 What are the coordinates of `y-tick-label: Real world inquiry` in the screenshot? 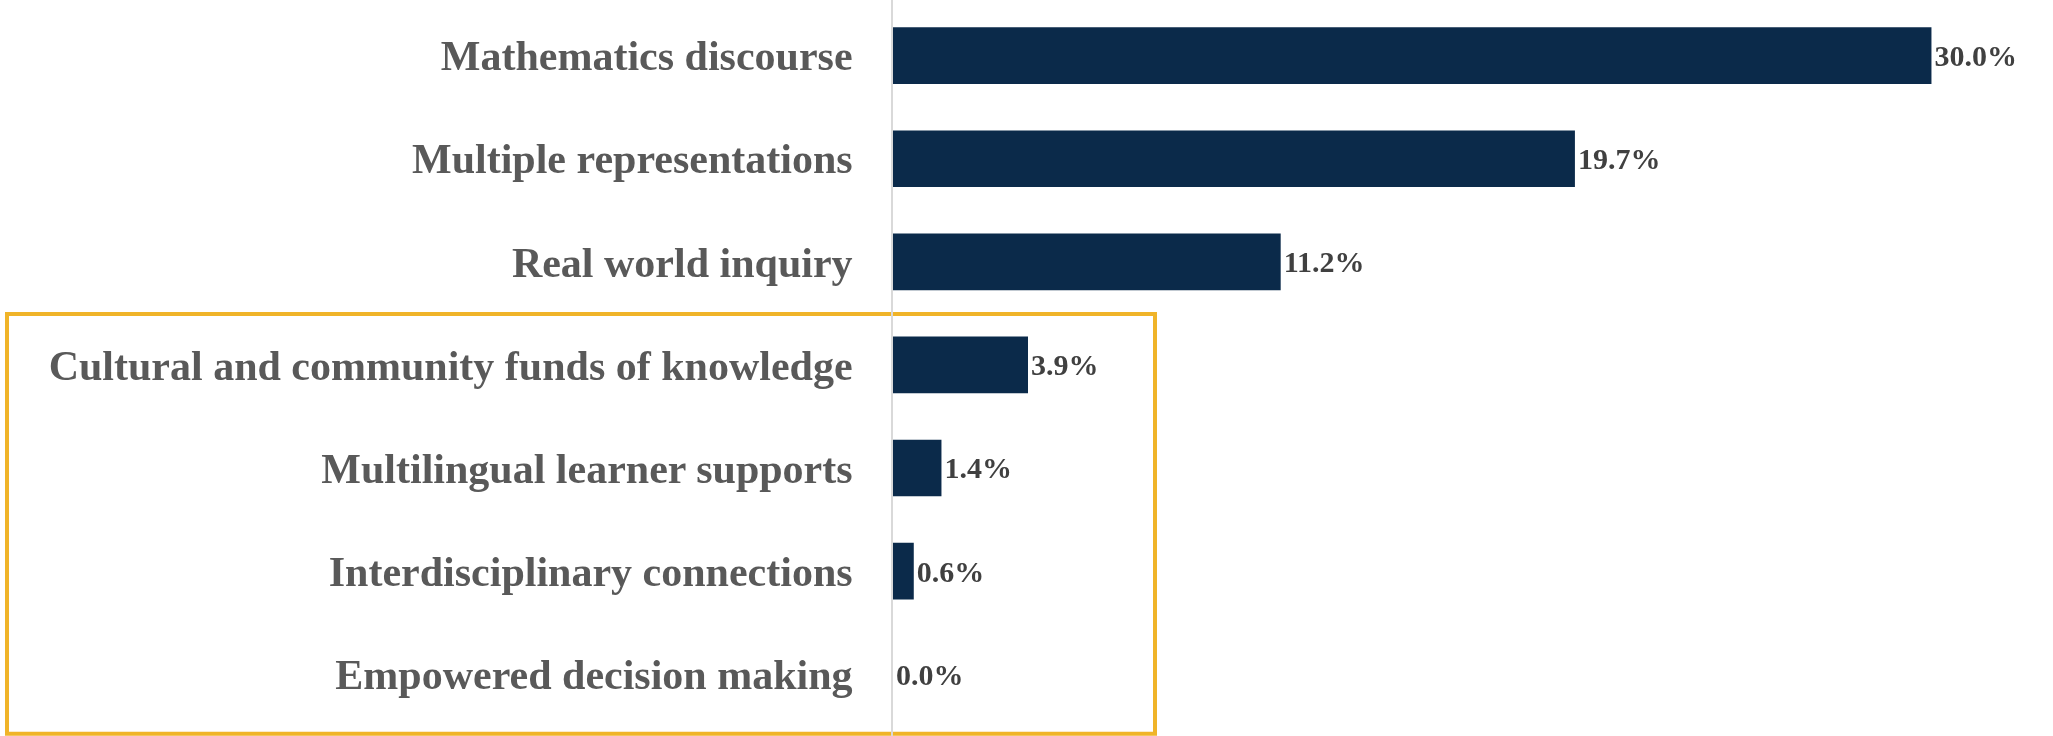 It's located at (682, 262).